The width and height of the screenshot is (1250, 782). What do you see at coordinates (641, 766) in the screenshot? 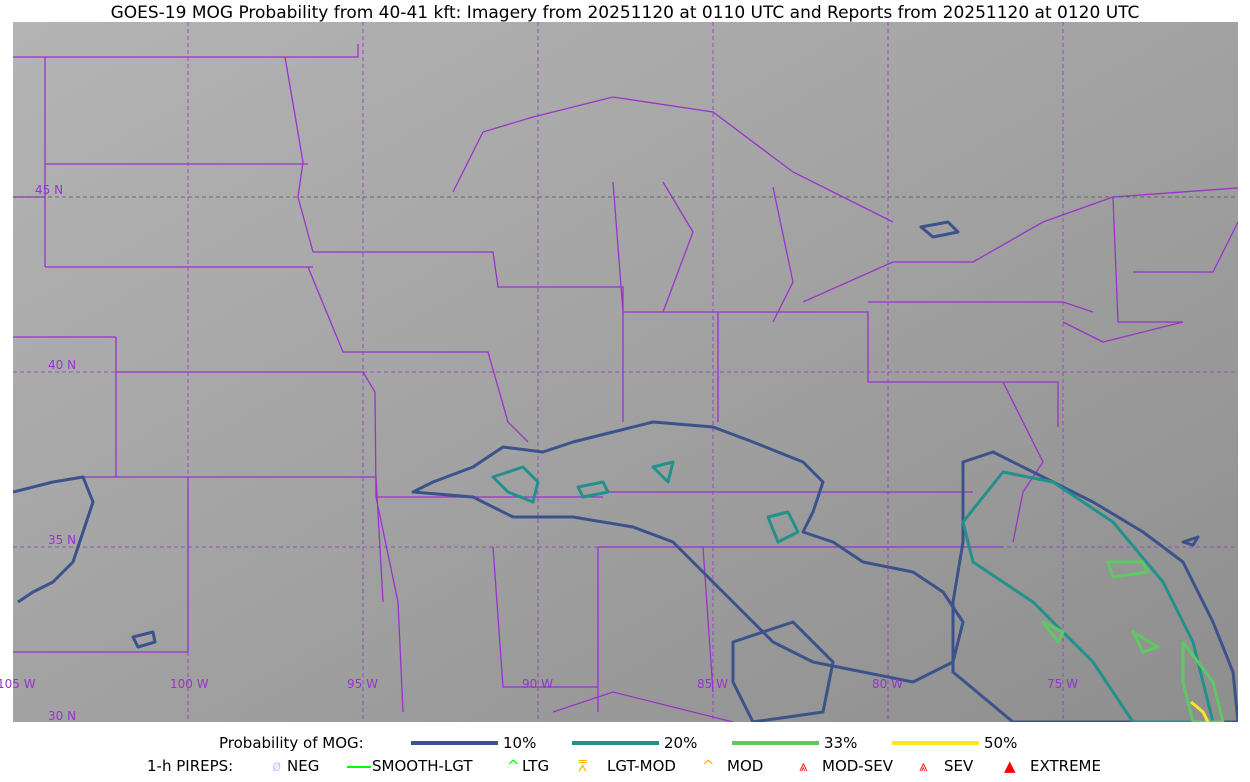
I see `legend-label: LGT-MOD` at bounding box center [641, 766].